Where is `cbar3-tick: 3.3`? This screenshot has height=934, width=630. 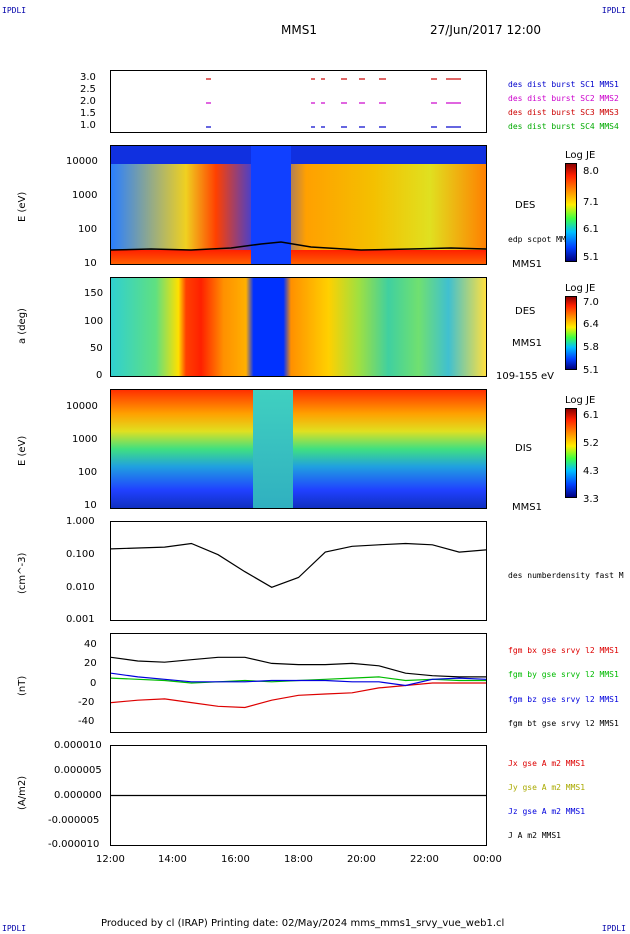
cbar3-tick: 3.3 is located at coordinates (591, 499).